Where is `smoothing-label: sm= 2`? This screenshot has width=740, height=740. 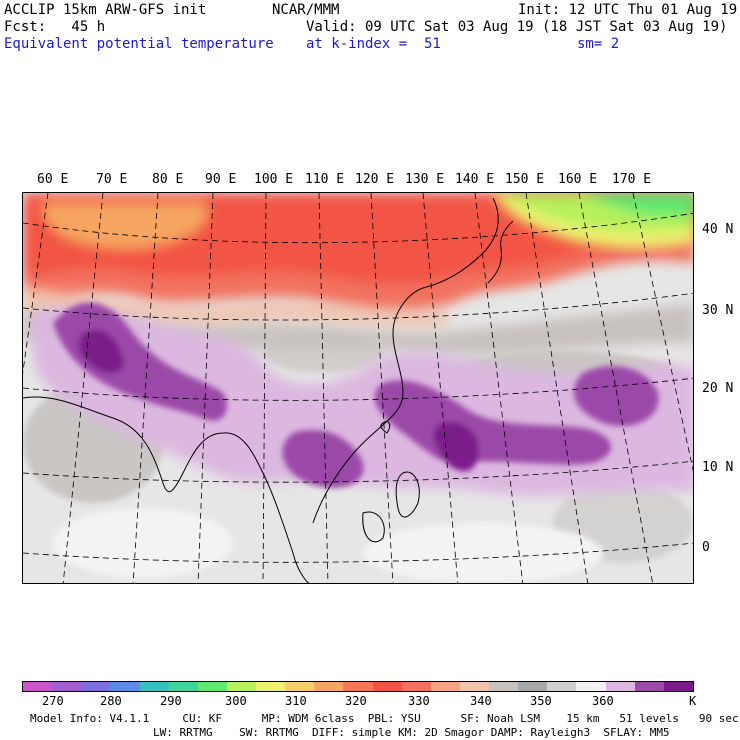
smoothing-label: sm= 2 is located at coordinates (598, 44).